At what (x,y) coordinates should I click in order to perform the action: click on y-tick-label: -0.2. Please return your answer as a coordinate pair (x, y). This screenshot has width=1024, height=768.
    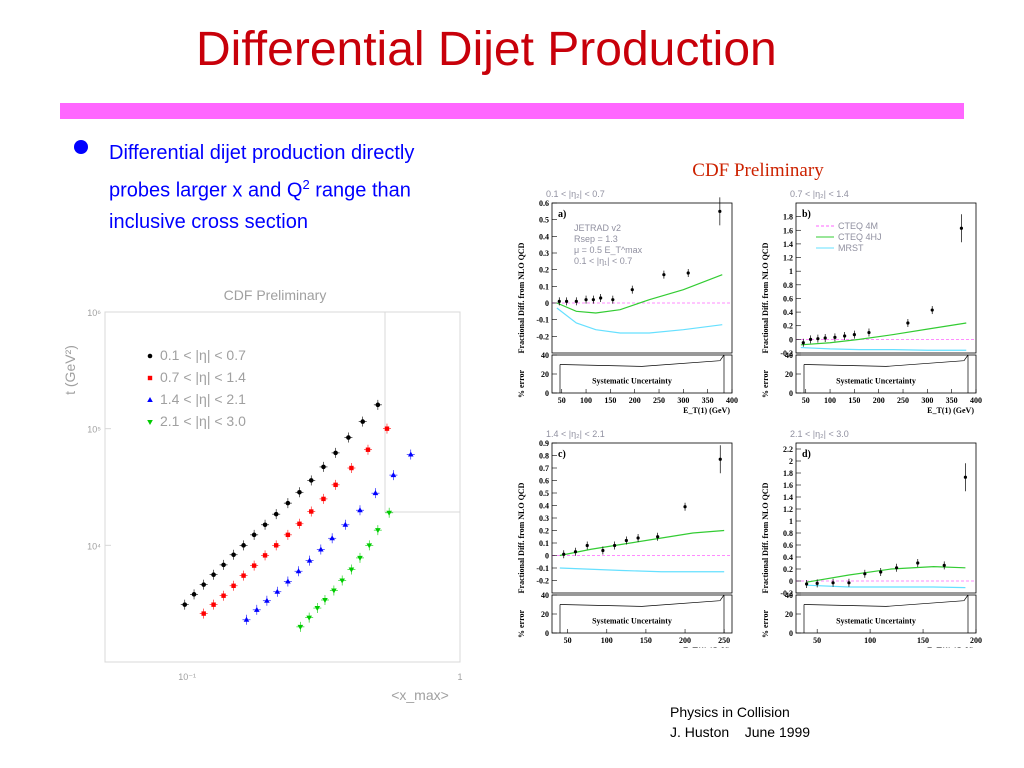
    Looking at the image, I should click on (542, 336).